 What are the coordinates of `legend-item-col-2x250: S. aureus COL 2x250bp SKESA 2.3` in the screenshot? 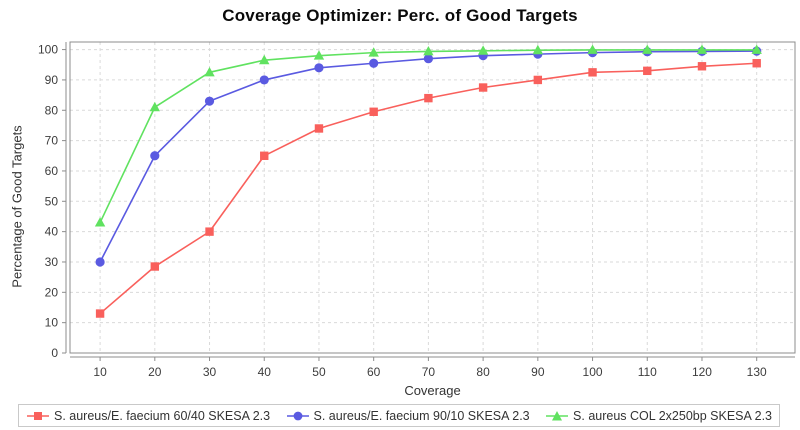 It's located at (658, 416).